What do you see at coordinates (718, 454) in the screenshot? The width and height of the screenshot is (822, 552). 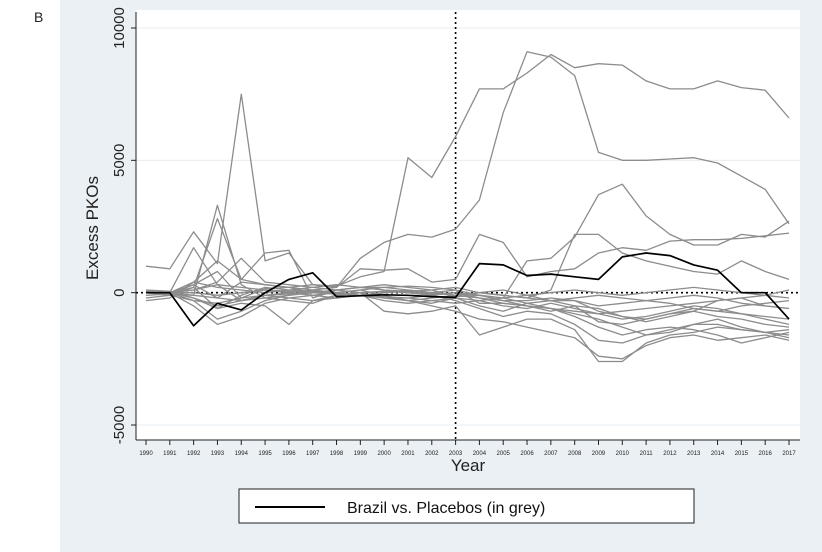 I see `x-tick-label: 2014` at bounding box center [718, 454].